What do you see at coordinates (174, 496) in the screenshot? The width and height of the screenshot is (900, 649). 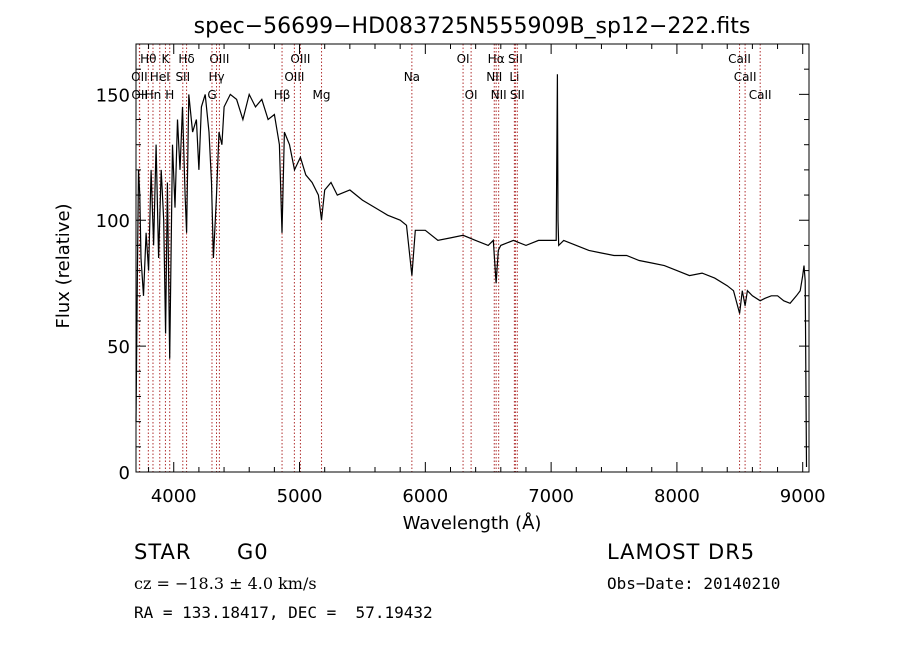 I see `x-tick-label: 4000` at bounding box center [174, 496].